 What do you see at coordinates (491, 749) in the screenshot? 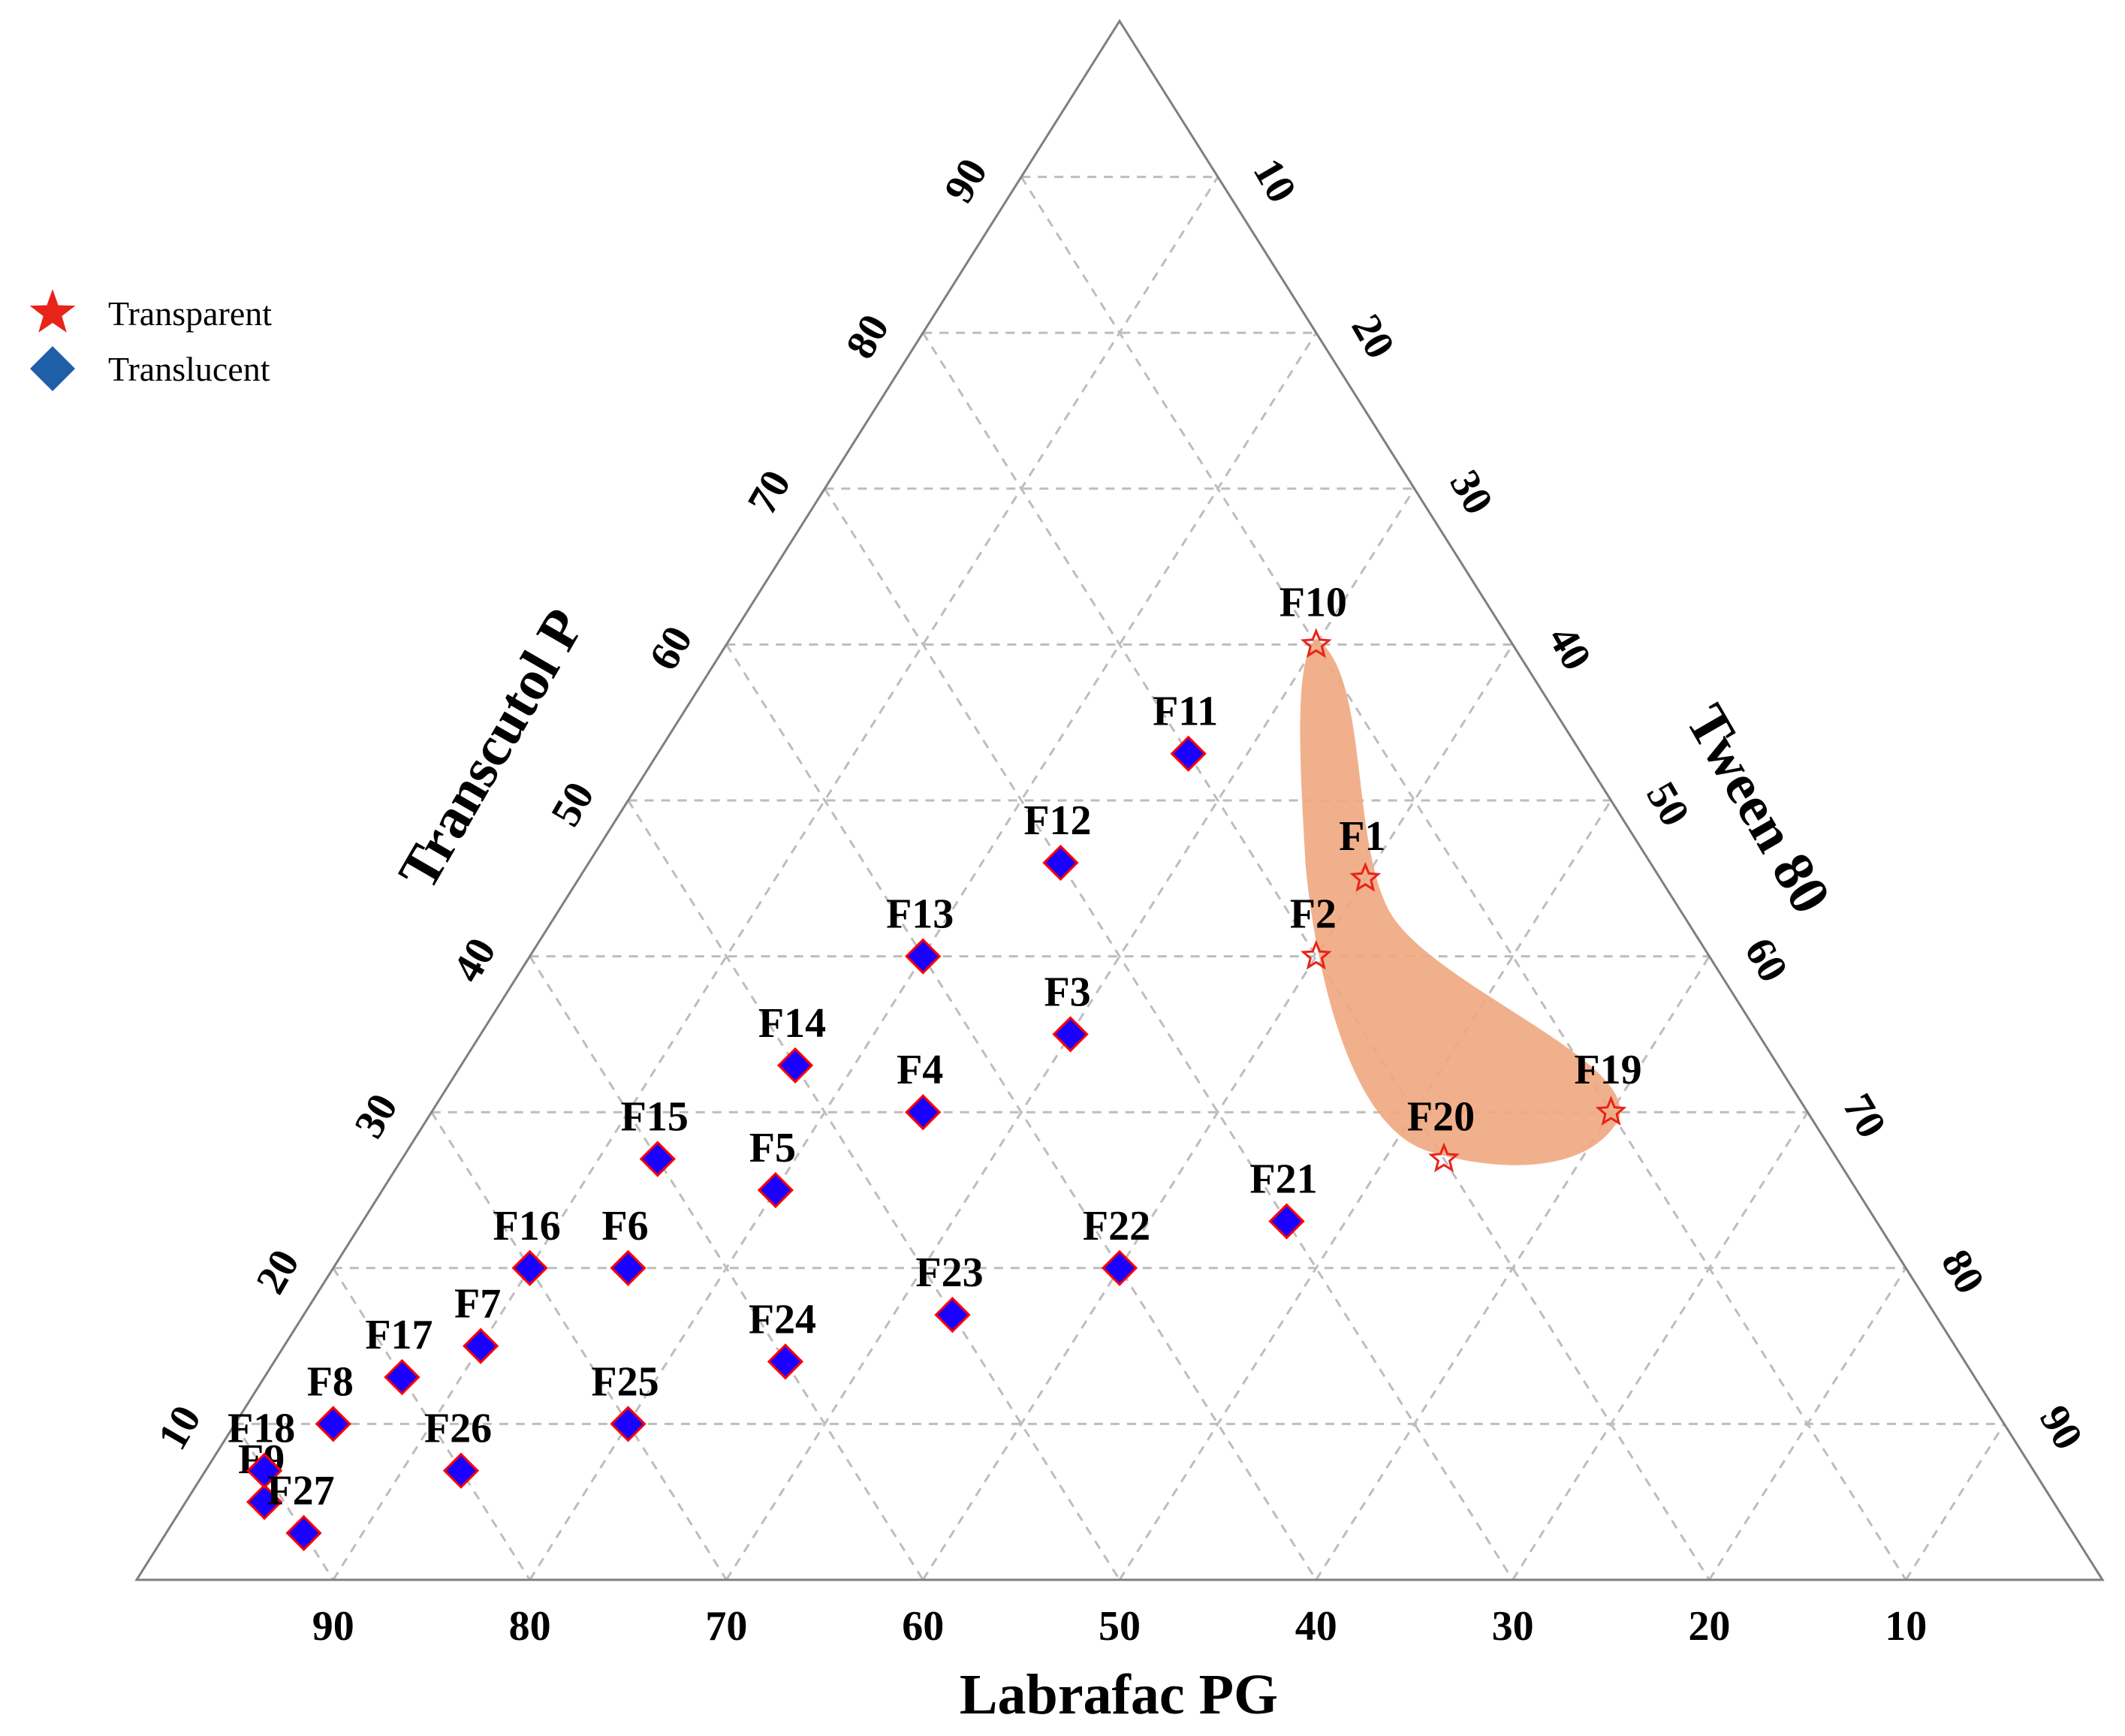
I see `left-axis-title: Transcutol P` at bounding box center [491, 749].